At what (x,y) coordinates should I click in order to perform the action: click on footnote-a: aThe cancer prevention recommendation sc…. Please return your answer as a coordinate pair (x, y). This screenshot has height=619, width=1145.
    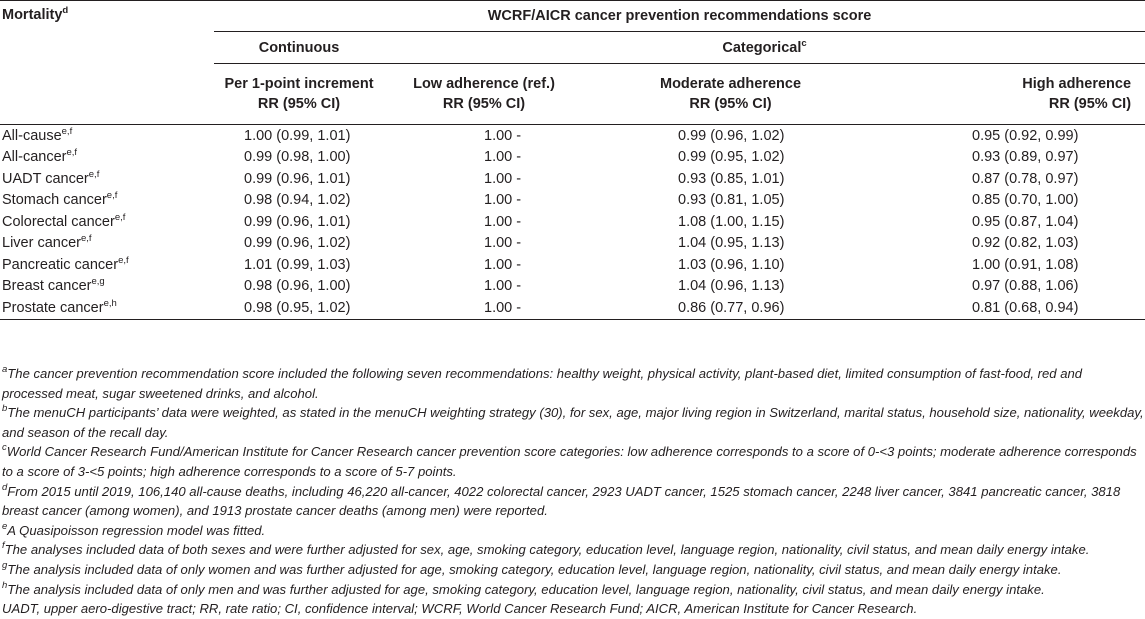
    Looking at the image, I should click on (542, 382).